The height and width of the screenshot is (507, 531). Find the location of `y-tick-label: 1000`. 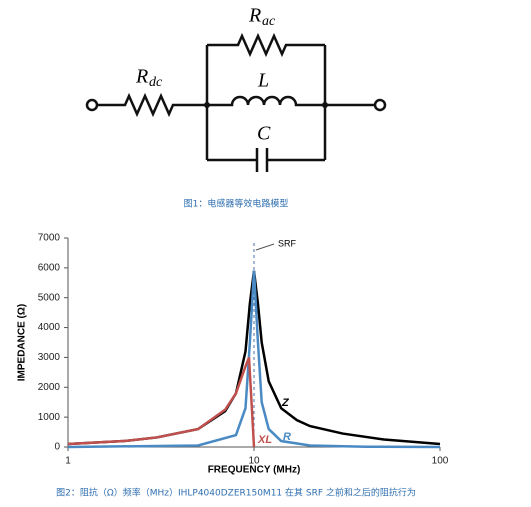

y-tick-label: 1000 is located at coordinates (49, 417).